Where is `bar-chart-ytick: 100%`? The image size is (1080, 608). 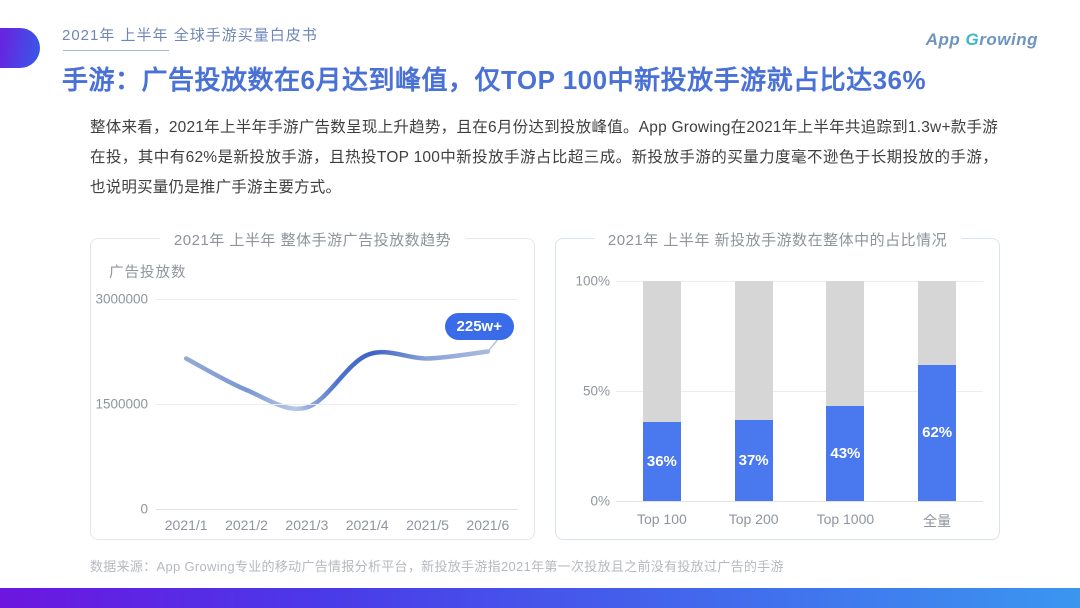
bar-chart-ytick: 100% is located at coordinates (592, 281).